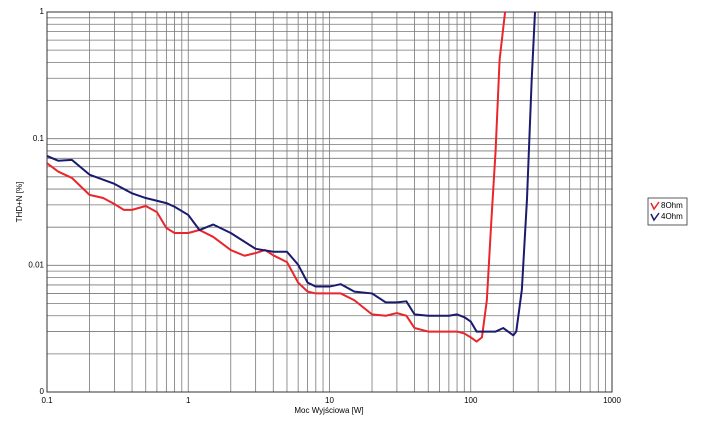  What do you see at coordinates (47, 400) in the screenshot?
I see `x-tick-label: 0.1` at bounding box center [47, 400].